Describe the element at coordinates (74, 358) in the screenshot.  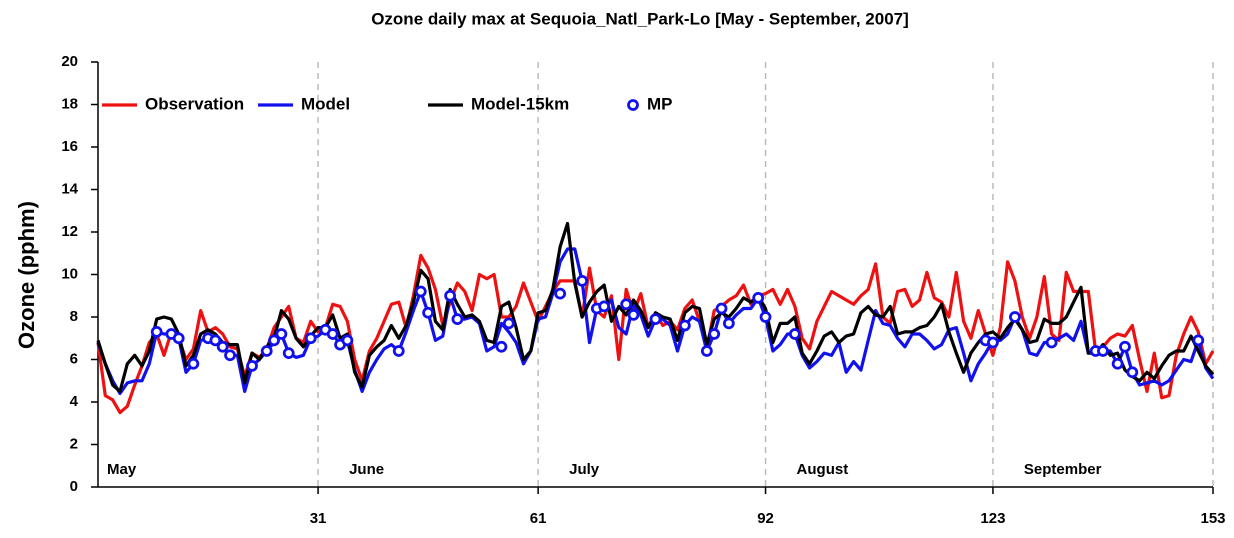
I see `y-tick-label: 6` at that location.